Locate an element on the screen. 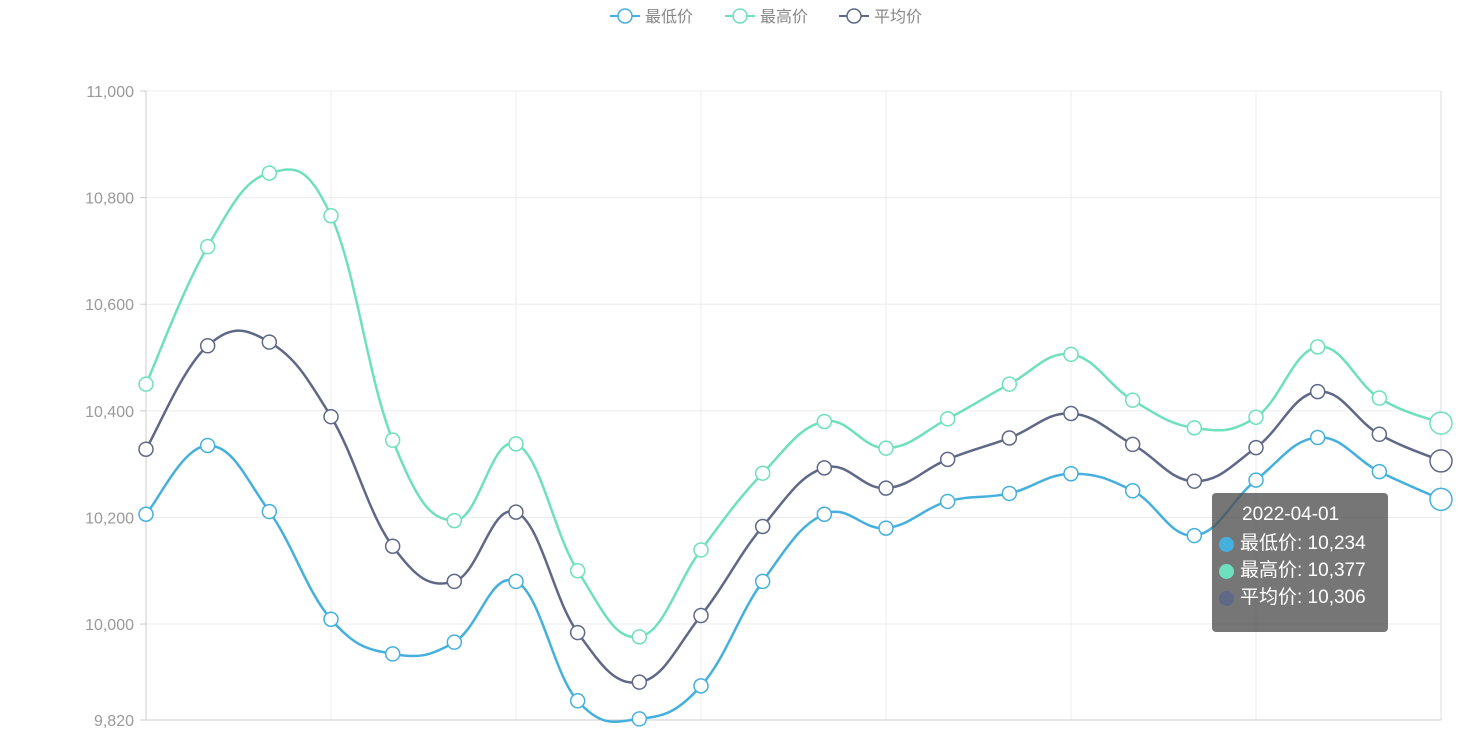  legend: 最低价 最高价 平均价 is located at coordinates (766, 17).